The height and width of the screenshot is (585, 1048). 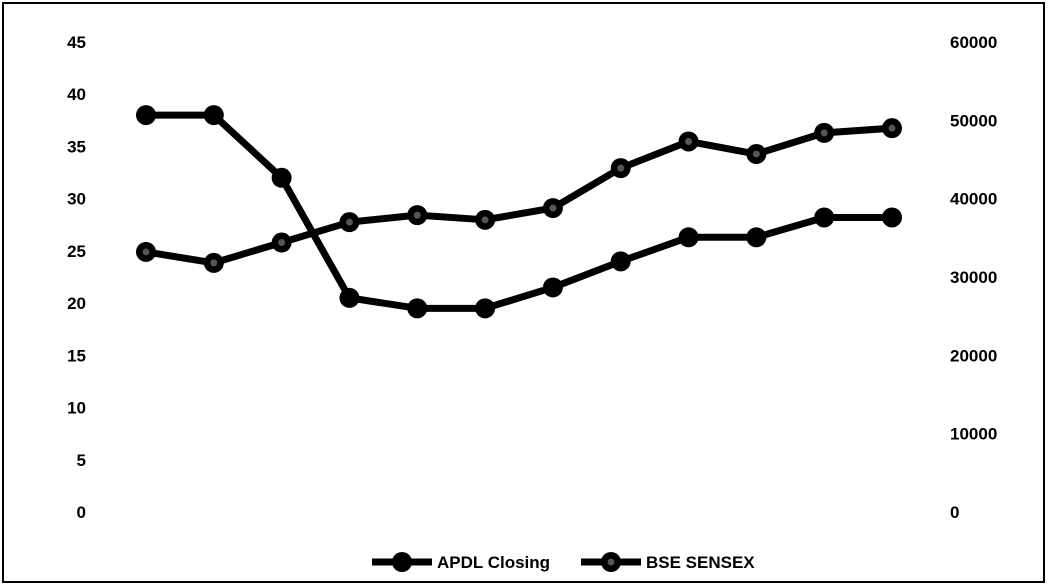 I want to click on legend-label-bse-sensex: BSE SENSEX, so click(x=700, y=562).